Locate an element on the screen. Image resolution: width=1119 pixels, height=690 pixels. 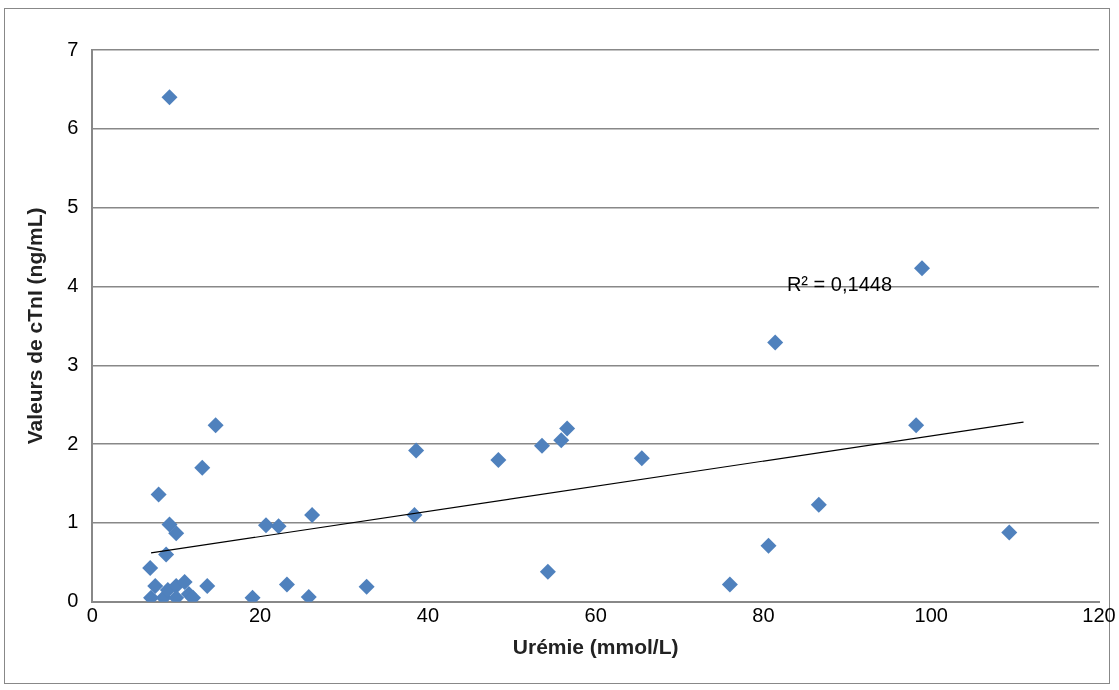
y-axis-title: Valeurs de cTnI (ng/mL) is located at coordinates (35, 326).